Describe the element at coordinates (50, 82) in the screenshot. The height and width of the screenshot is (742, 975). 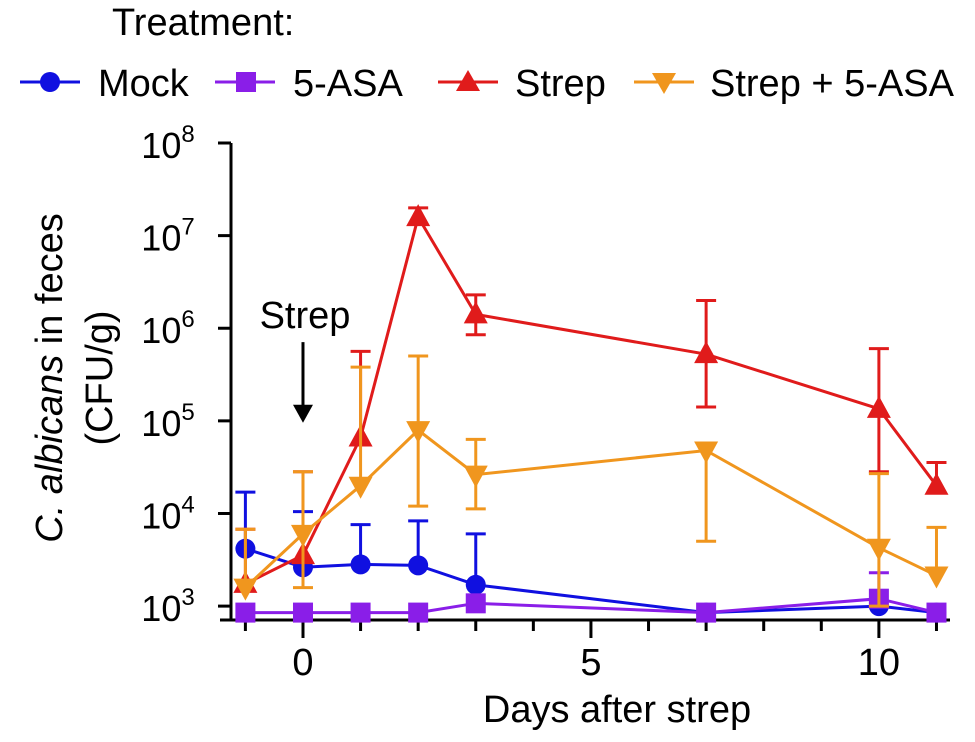
I see `legend-marker-mock` at that location.